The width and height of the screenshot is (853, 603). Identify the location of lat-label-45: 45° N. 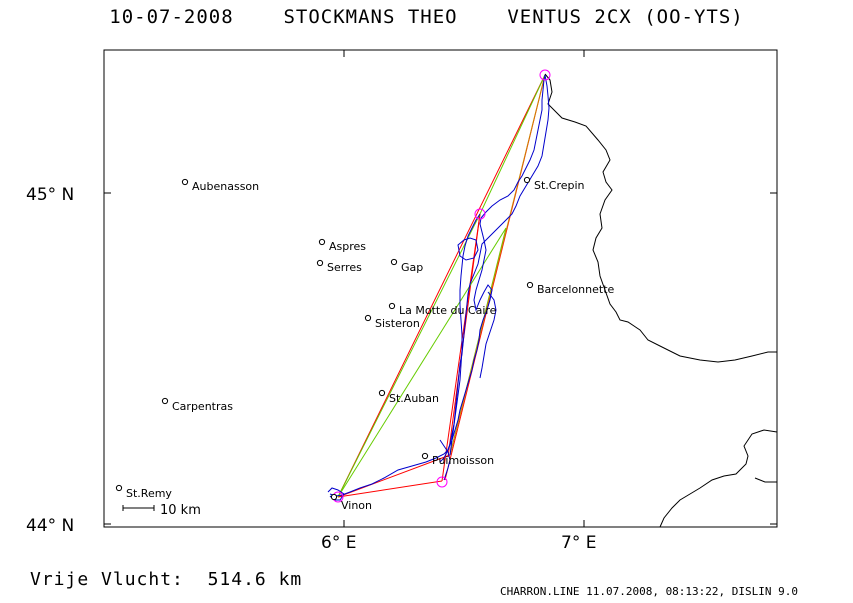
(50, 195).